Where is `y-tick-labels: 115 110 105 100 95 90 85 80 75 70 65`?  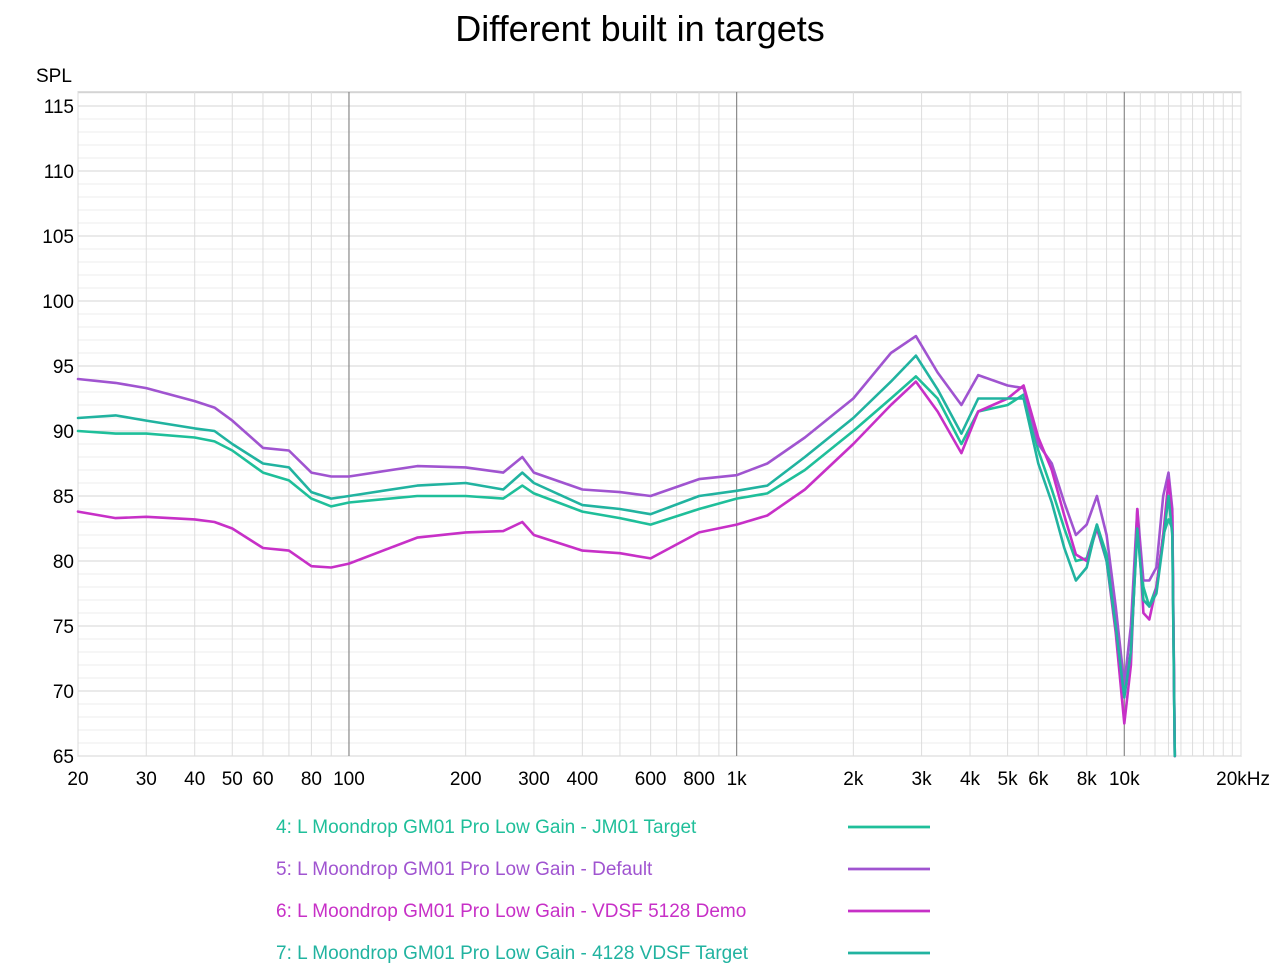
y-tick-labels: 115 110 105 100 95 90 85 80 75 70 65 is located at coordinates (58, 432).